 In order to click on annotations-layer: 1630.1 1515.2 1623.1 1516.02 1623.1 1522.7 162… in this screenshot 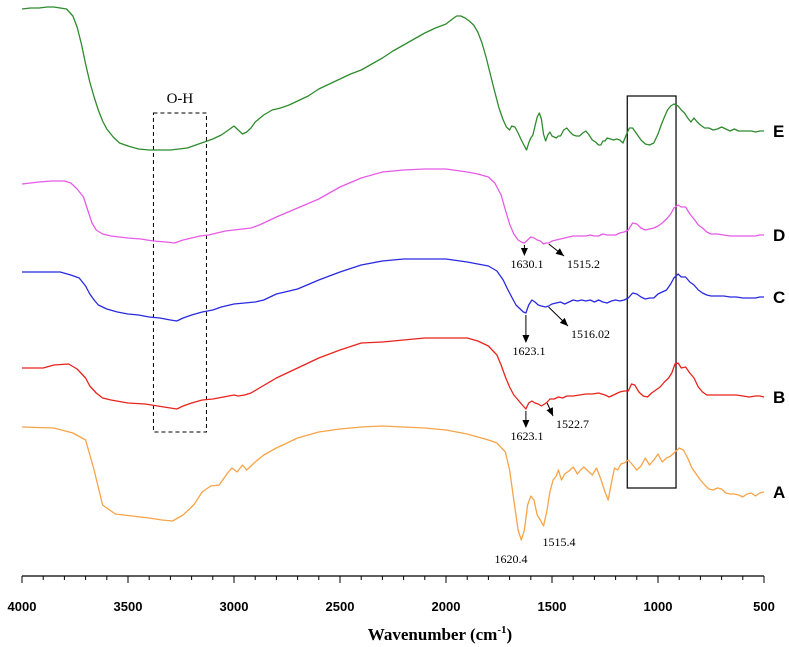, I will do `click(552, 404)`.